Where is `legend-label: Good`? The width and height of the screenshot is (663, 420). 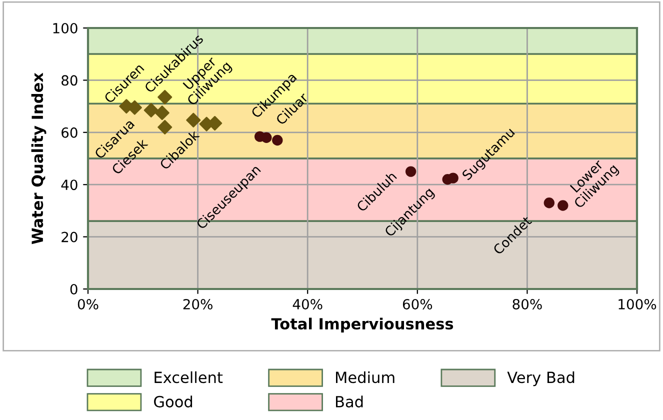 legend-label: Good is located at coordinates (173, 402).